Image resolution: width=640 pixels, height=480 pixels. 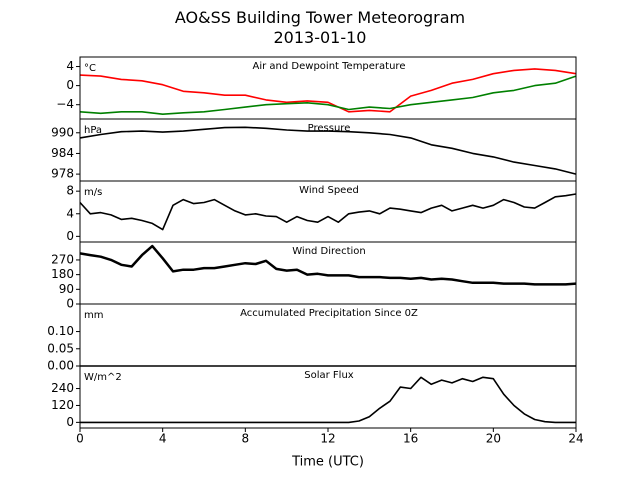 What do you see at coordinates (62, 132) in the screenshot?
I see `panel-2-ytick-label: 990` at bounding box center [62, 132].